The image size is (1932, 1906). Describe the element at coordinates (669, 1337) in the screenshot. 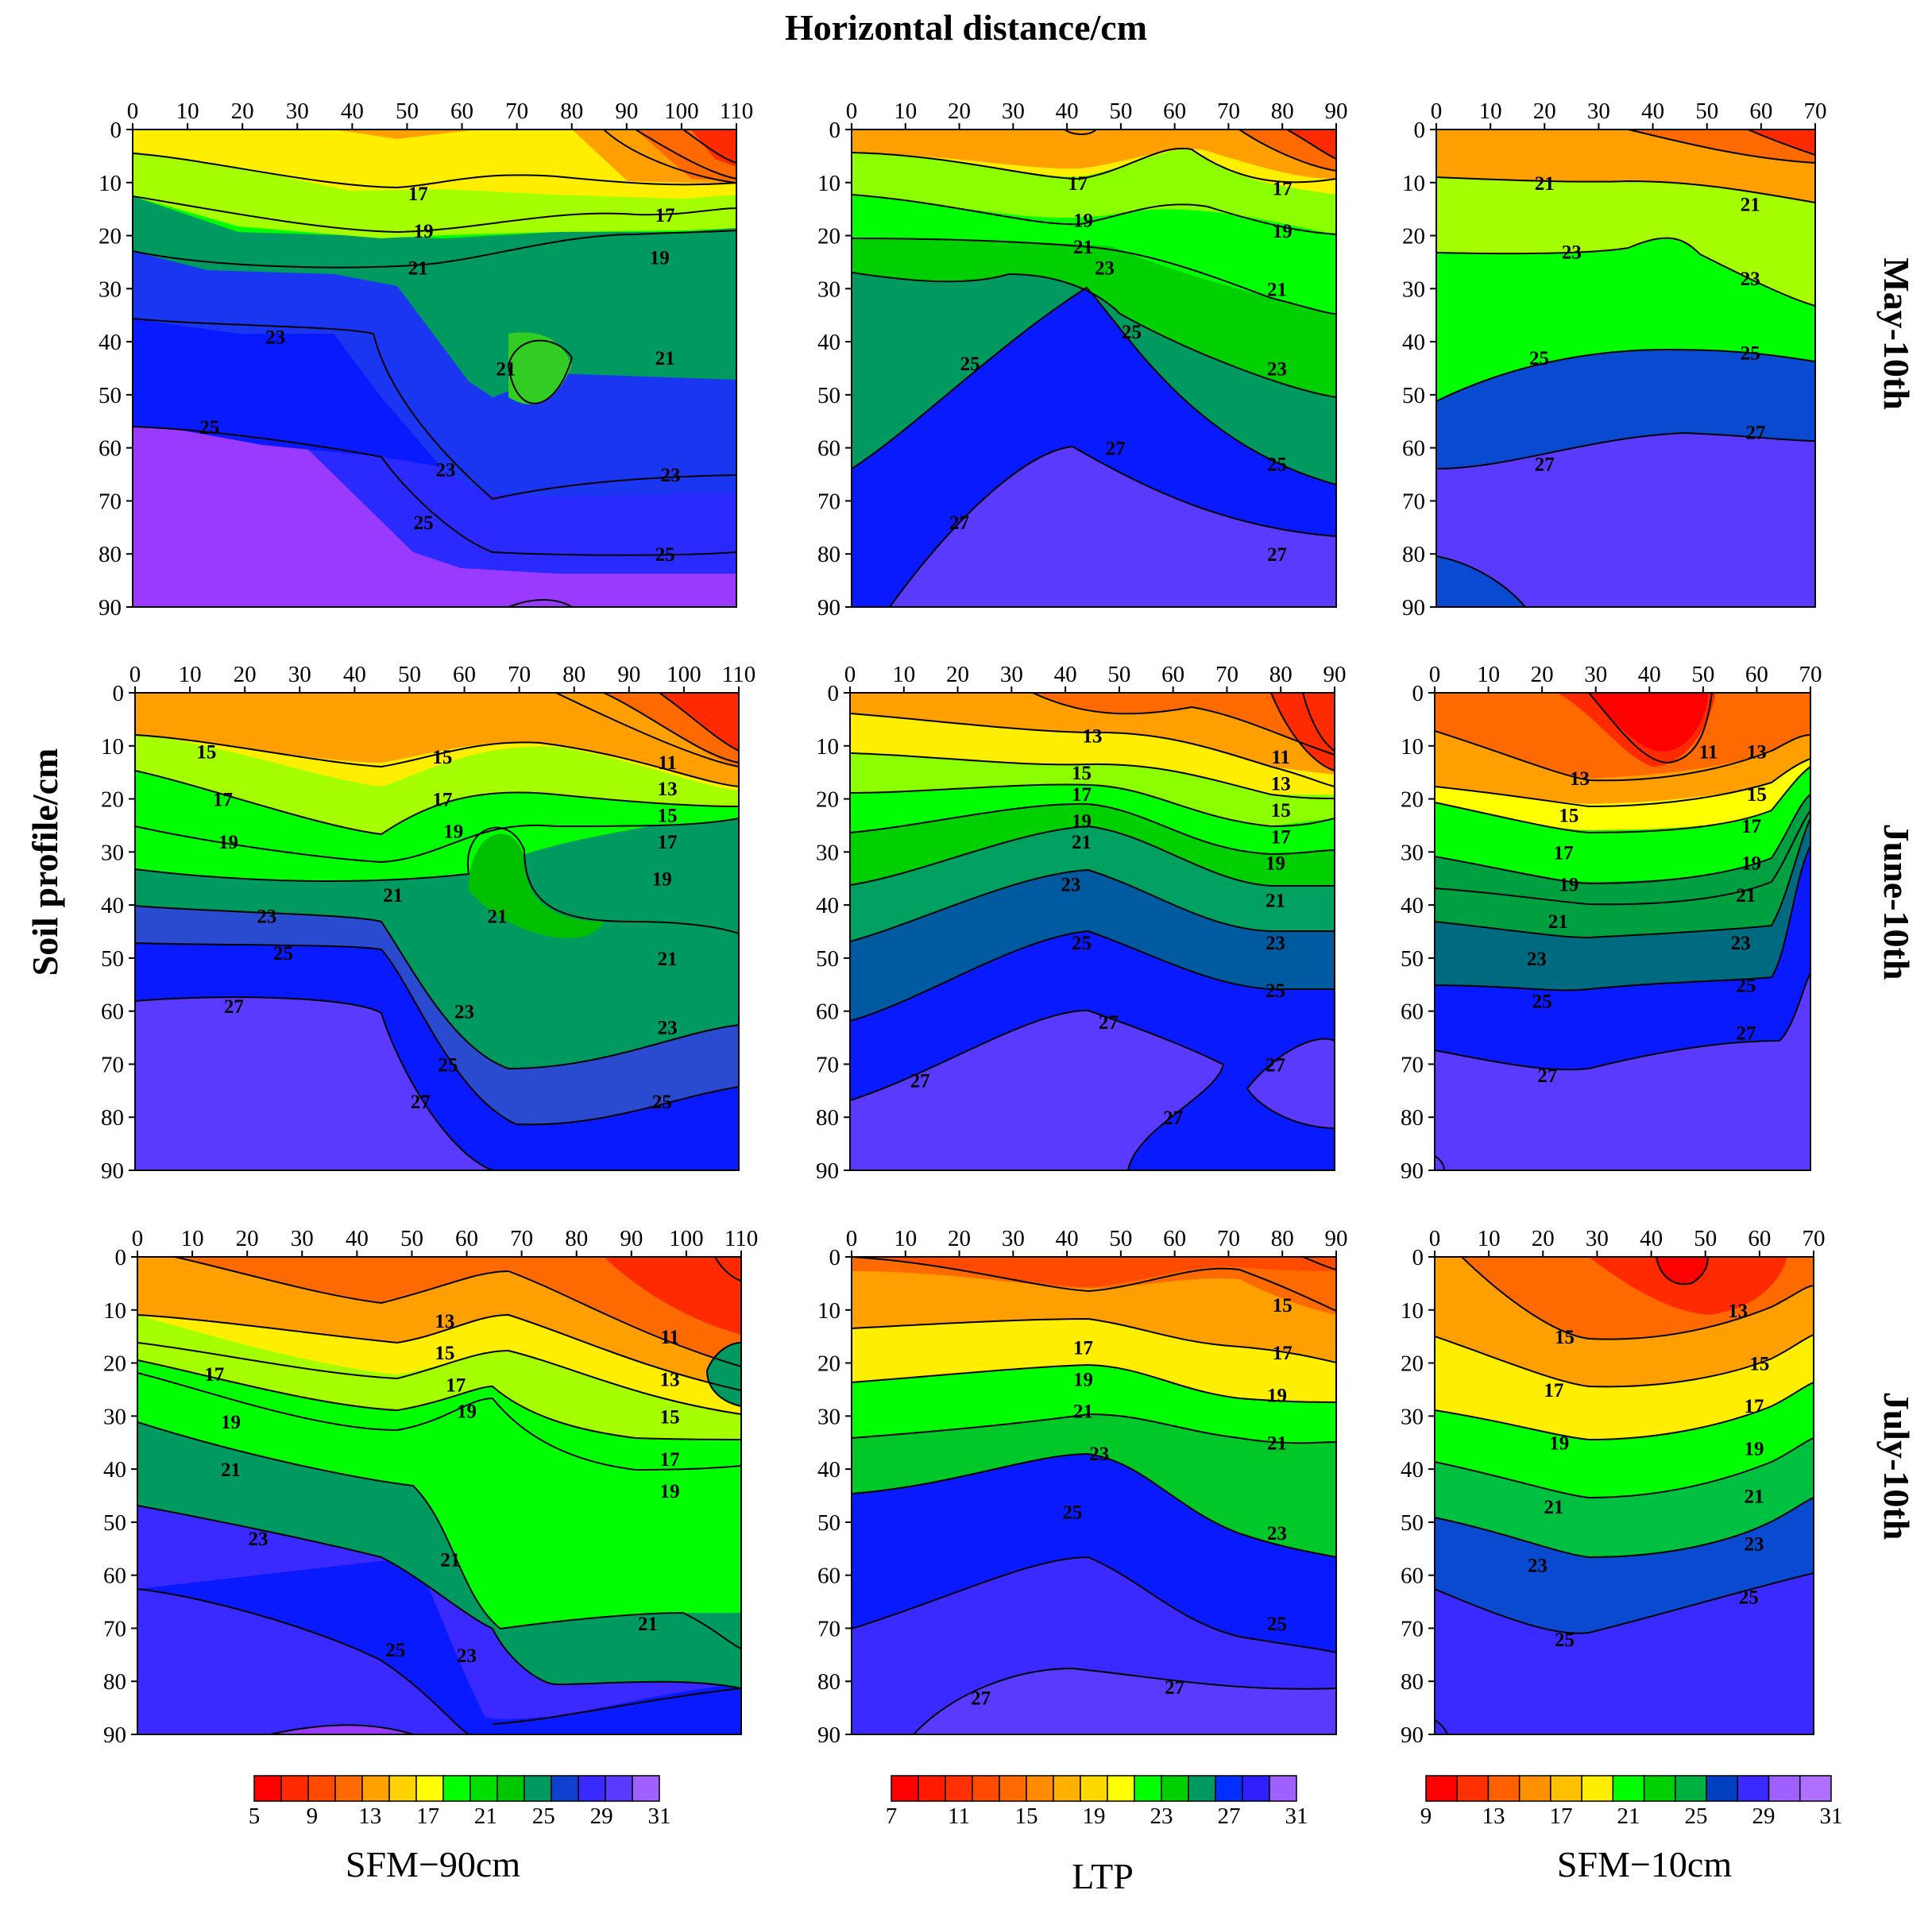

I see `contour-label: 11` at that location.